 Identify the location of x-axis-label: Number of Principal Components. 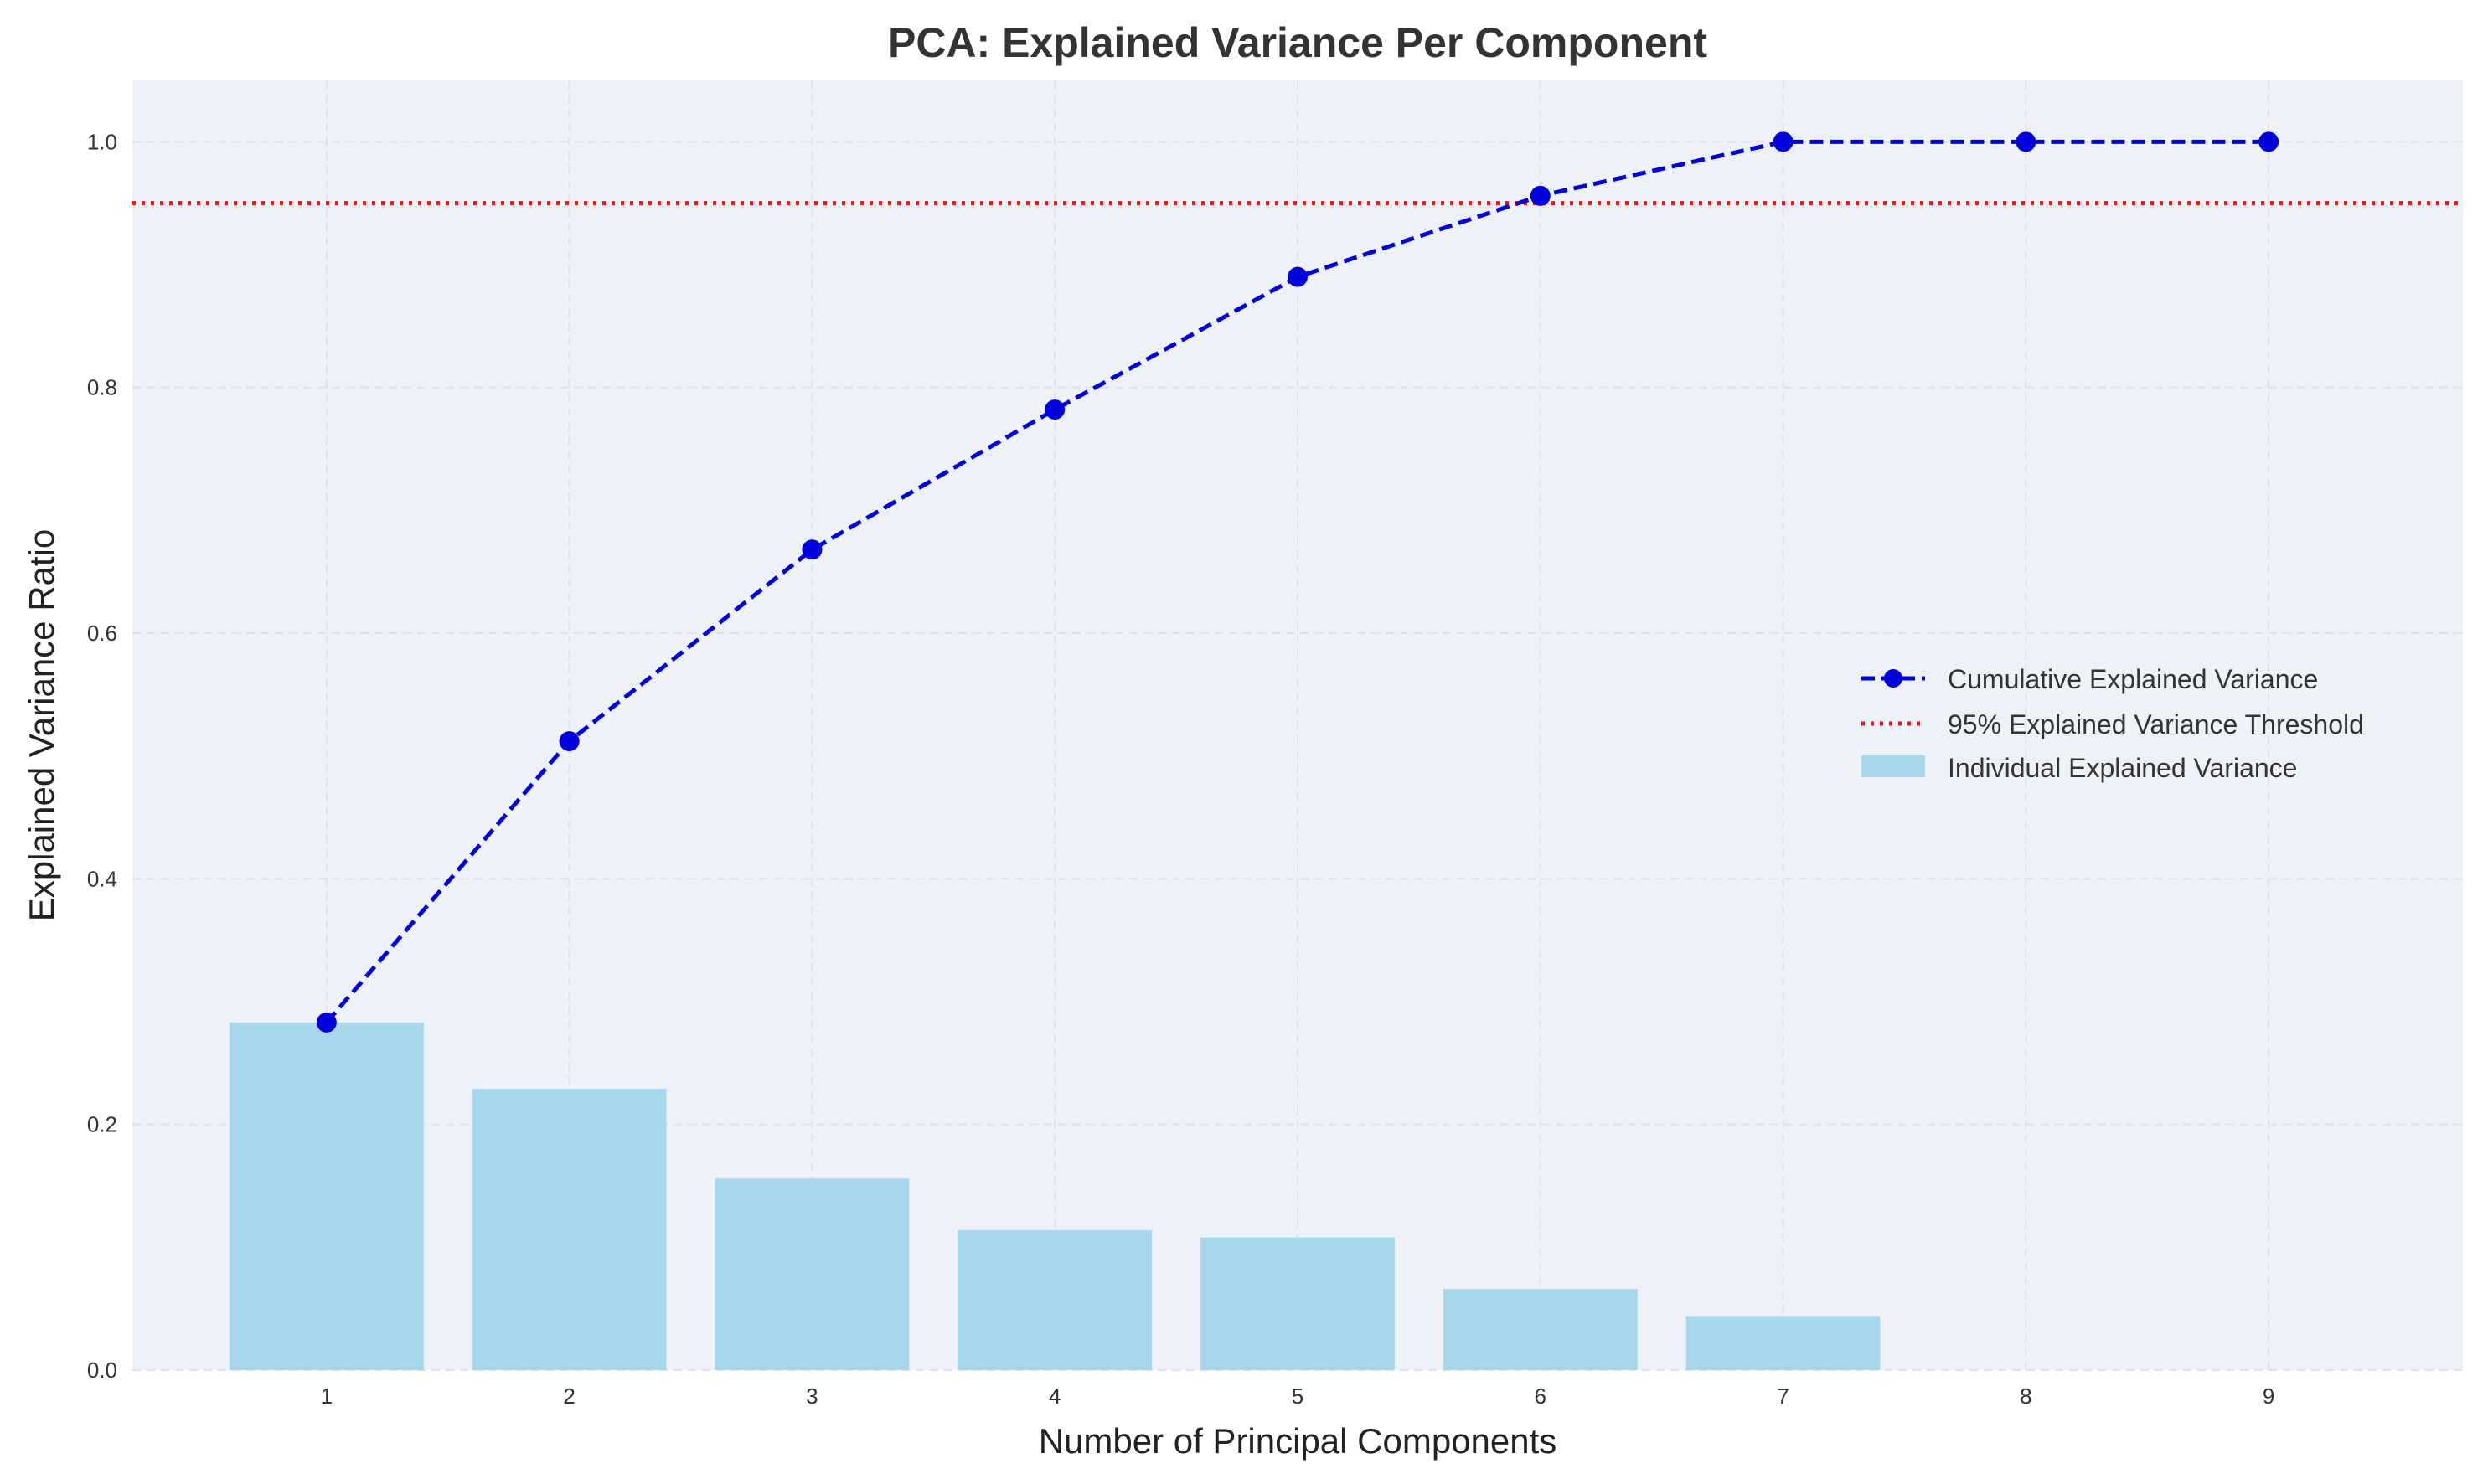
(1298, 1441).